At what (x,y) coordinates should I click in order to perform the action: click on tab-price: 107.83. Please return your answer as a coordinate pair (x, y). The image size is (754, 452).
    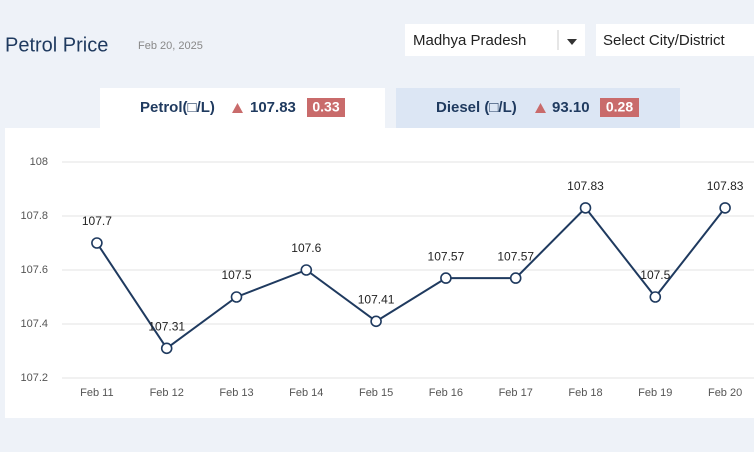
    Looking at the image, I should click on (273, 107).